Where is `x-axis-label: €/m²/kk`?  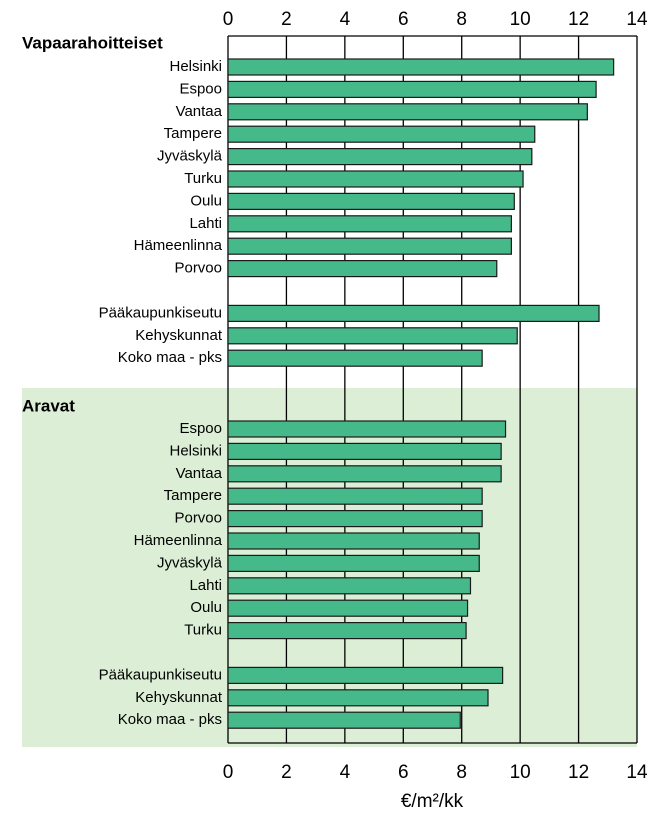
x-axis-label: €/m²/kk is located at coordinates (432, 801).